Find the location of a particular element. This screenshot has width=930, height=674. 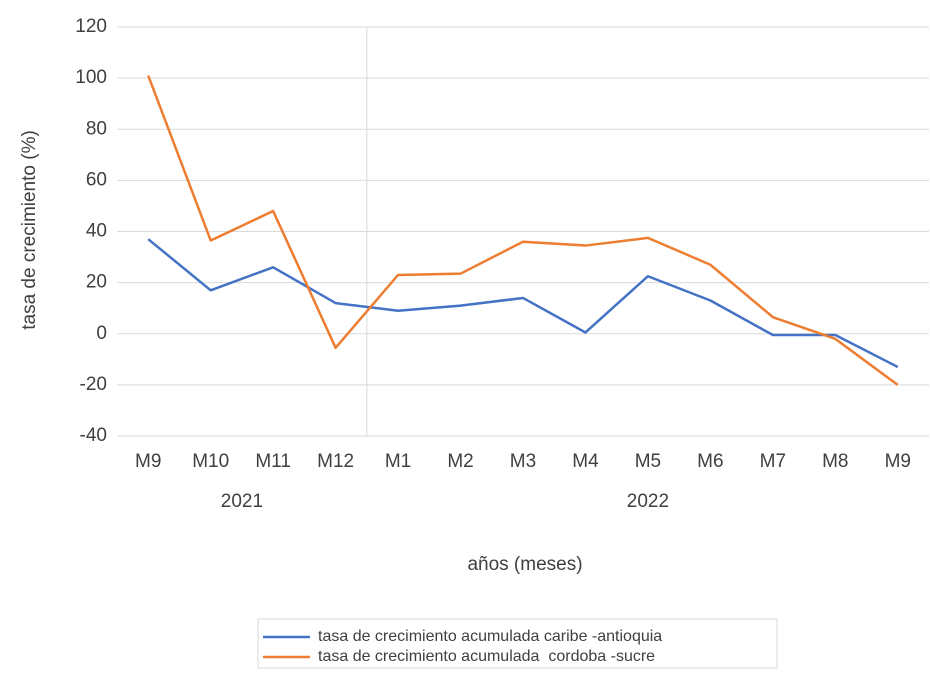

x-tick-label: M12 is located at coordinates (335, 461).